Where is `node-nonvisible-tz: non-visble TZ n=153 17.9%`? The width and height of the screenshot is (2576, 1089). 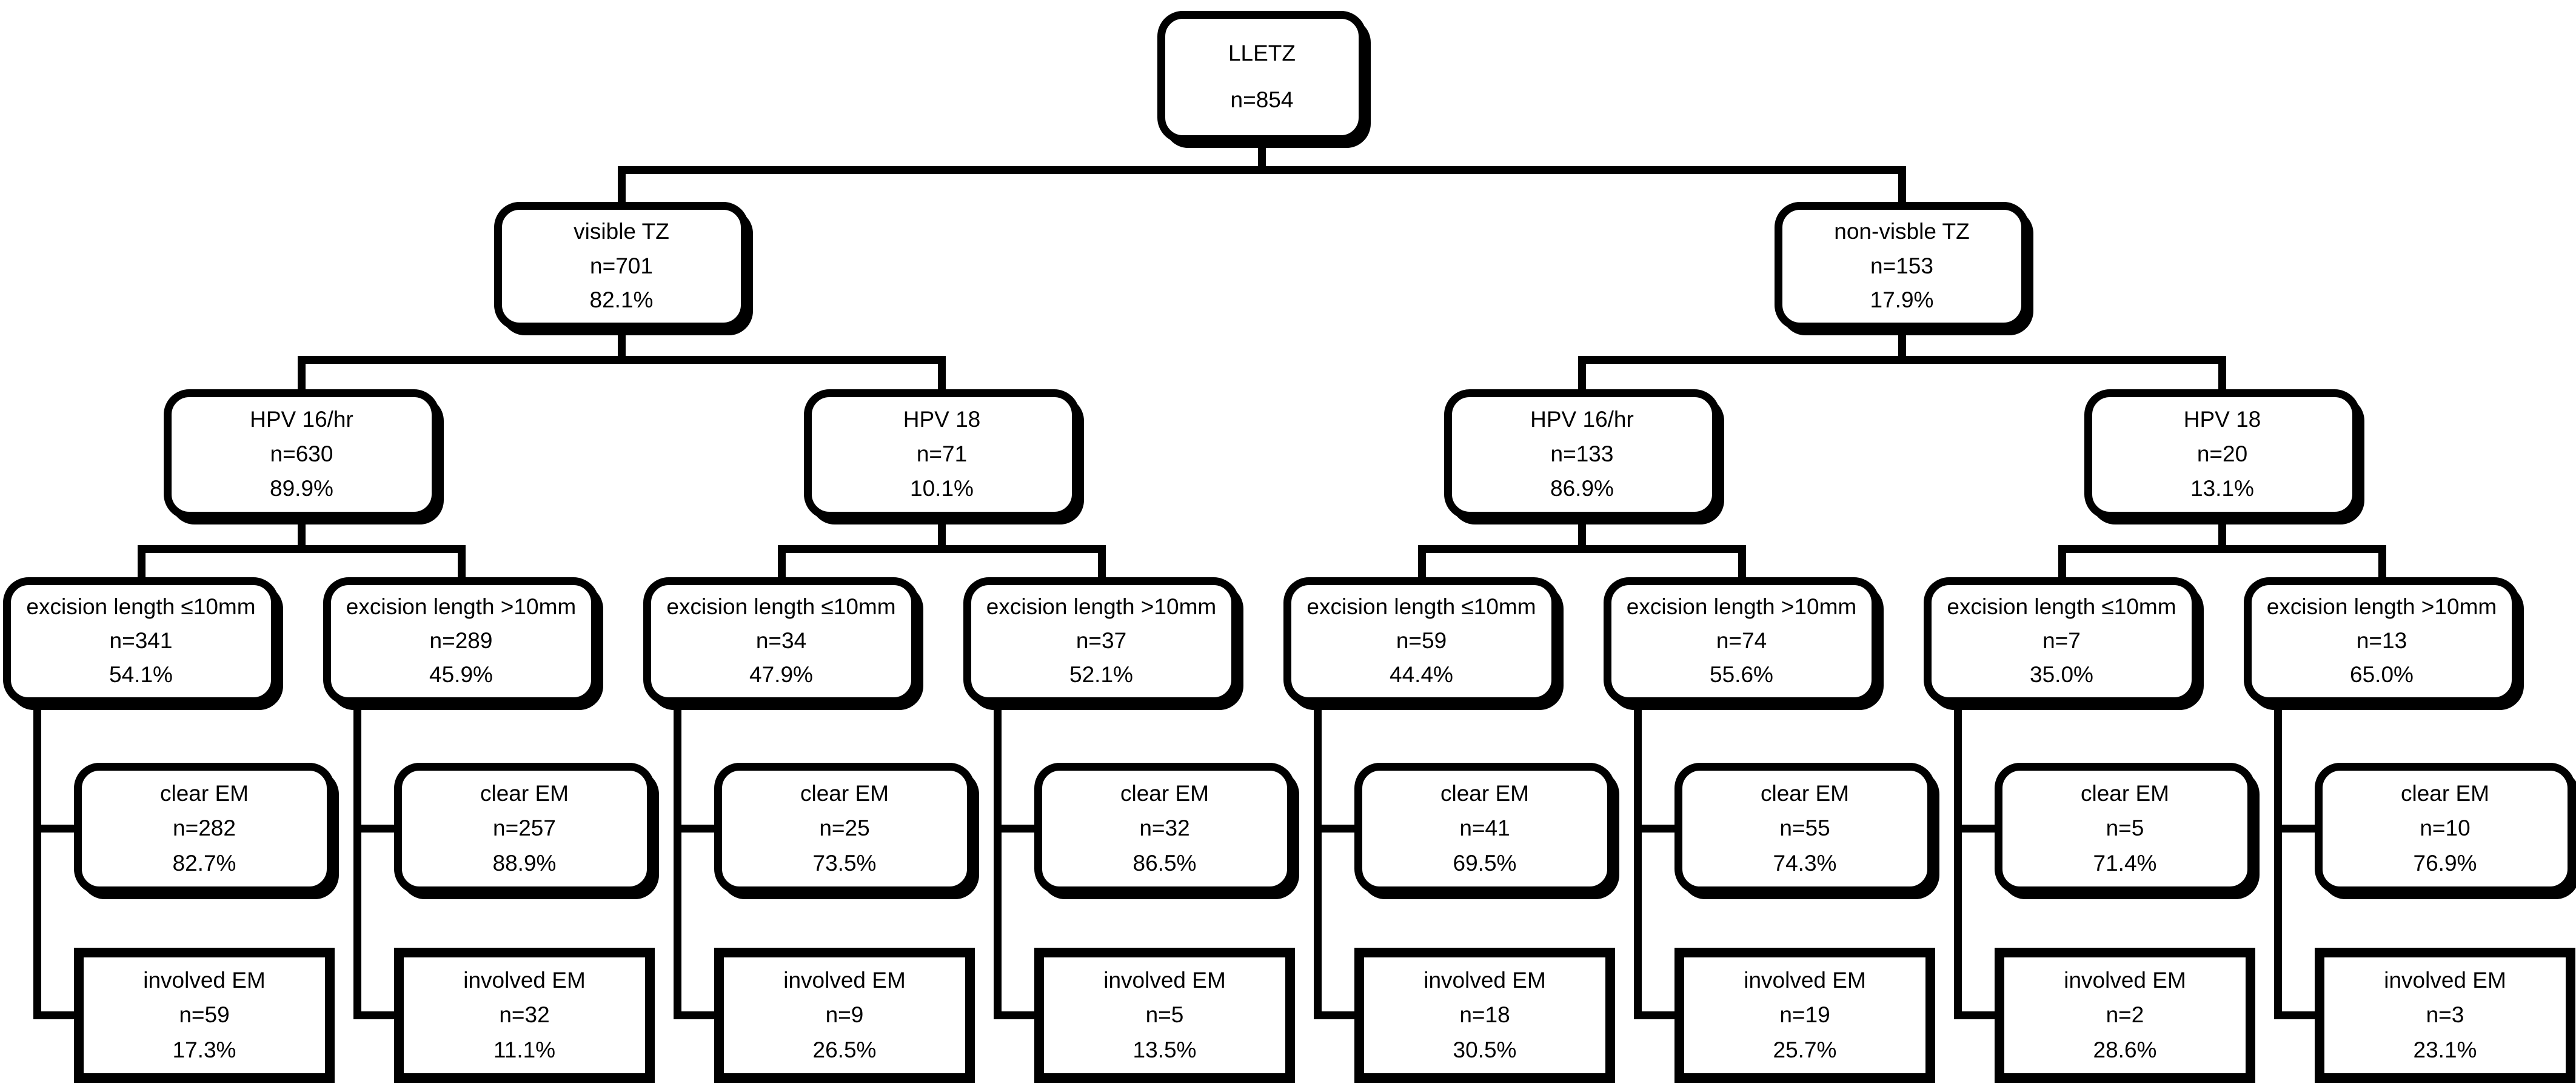
node-nonvisible-tz: non-visble TZ n=153 17.9% is located at coordinates (1902, 266).